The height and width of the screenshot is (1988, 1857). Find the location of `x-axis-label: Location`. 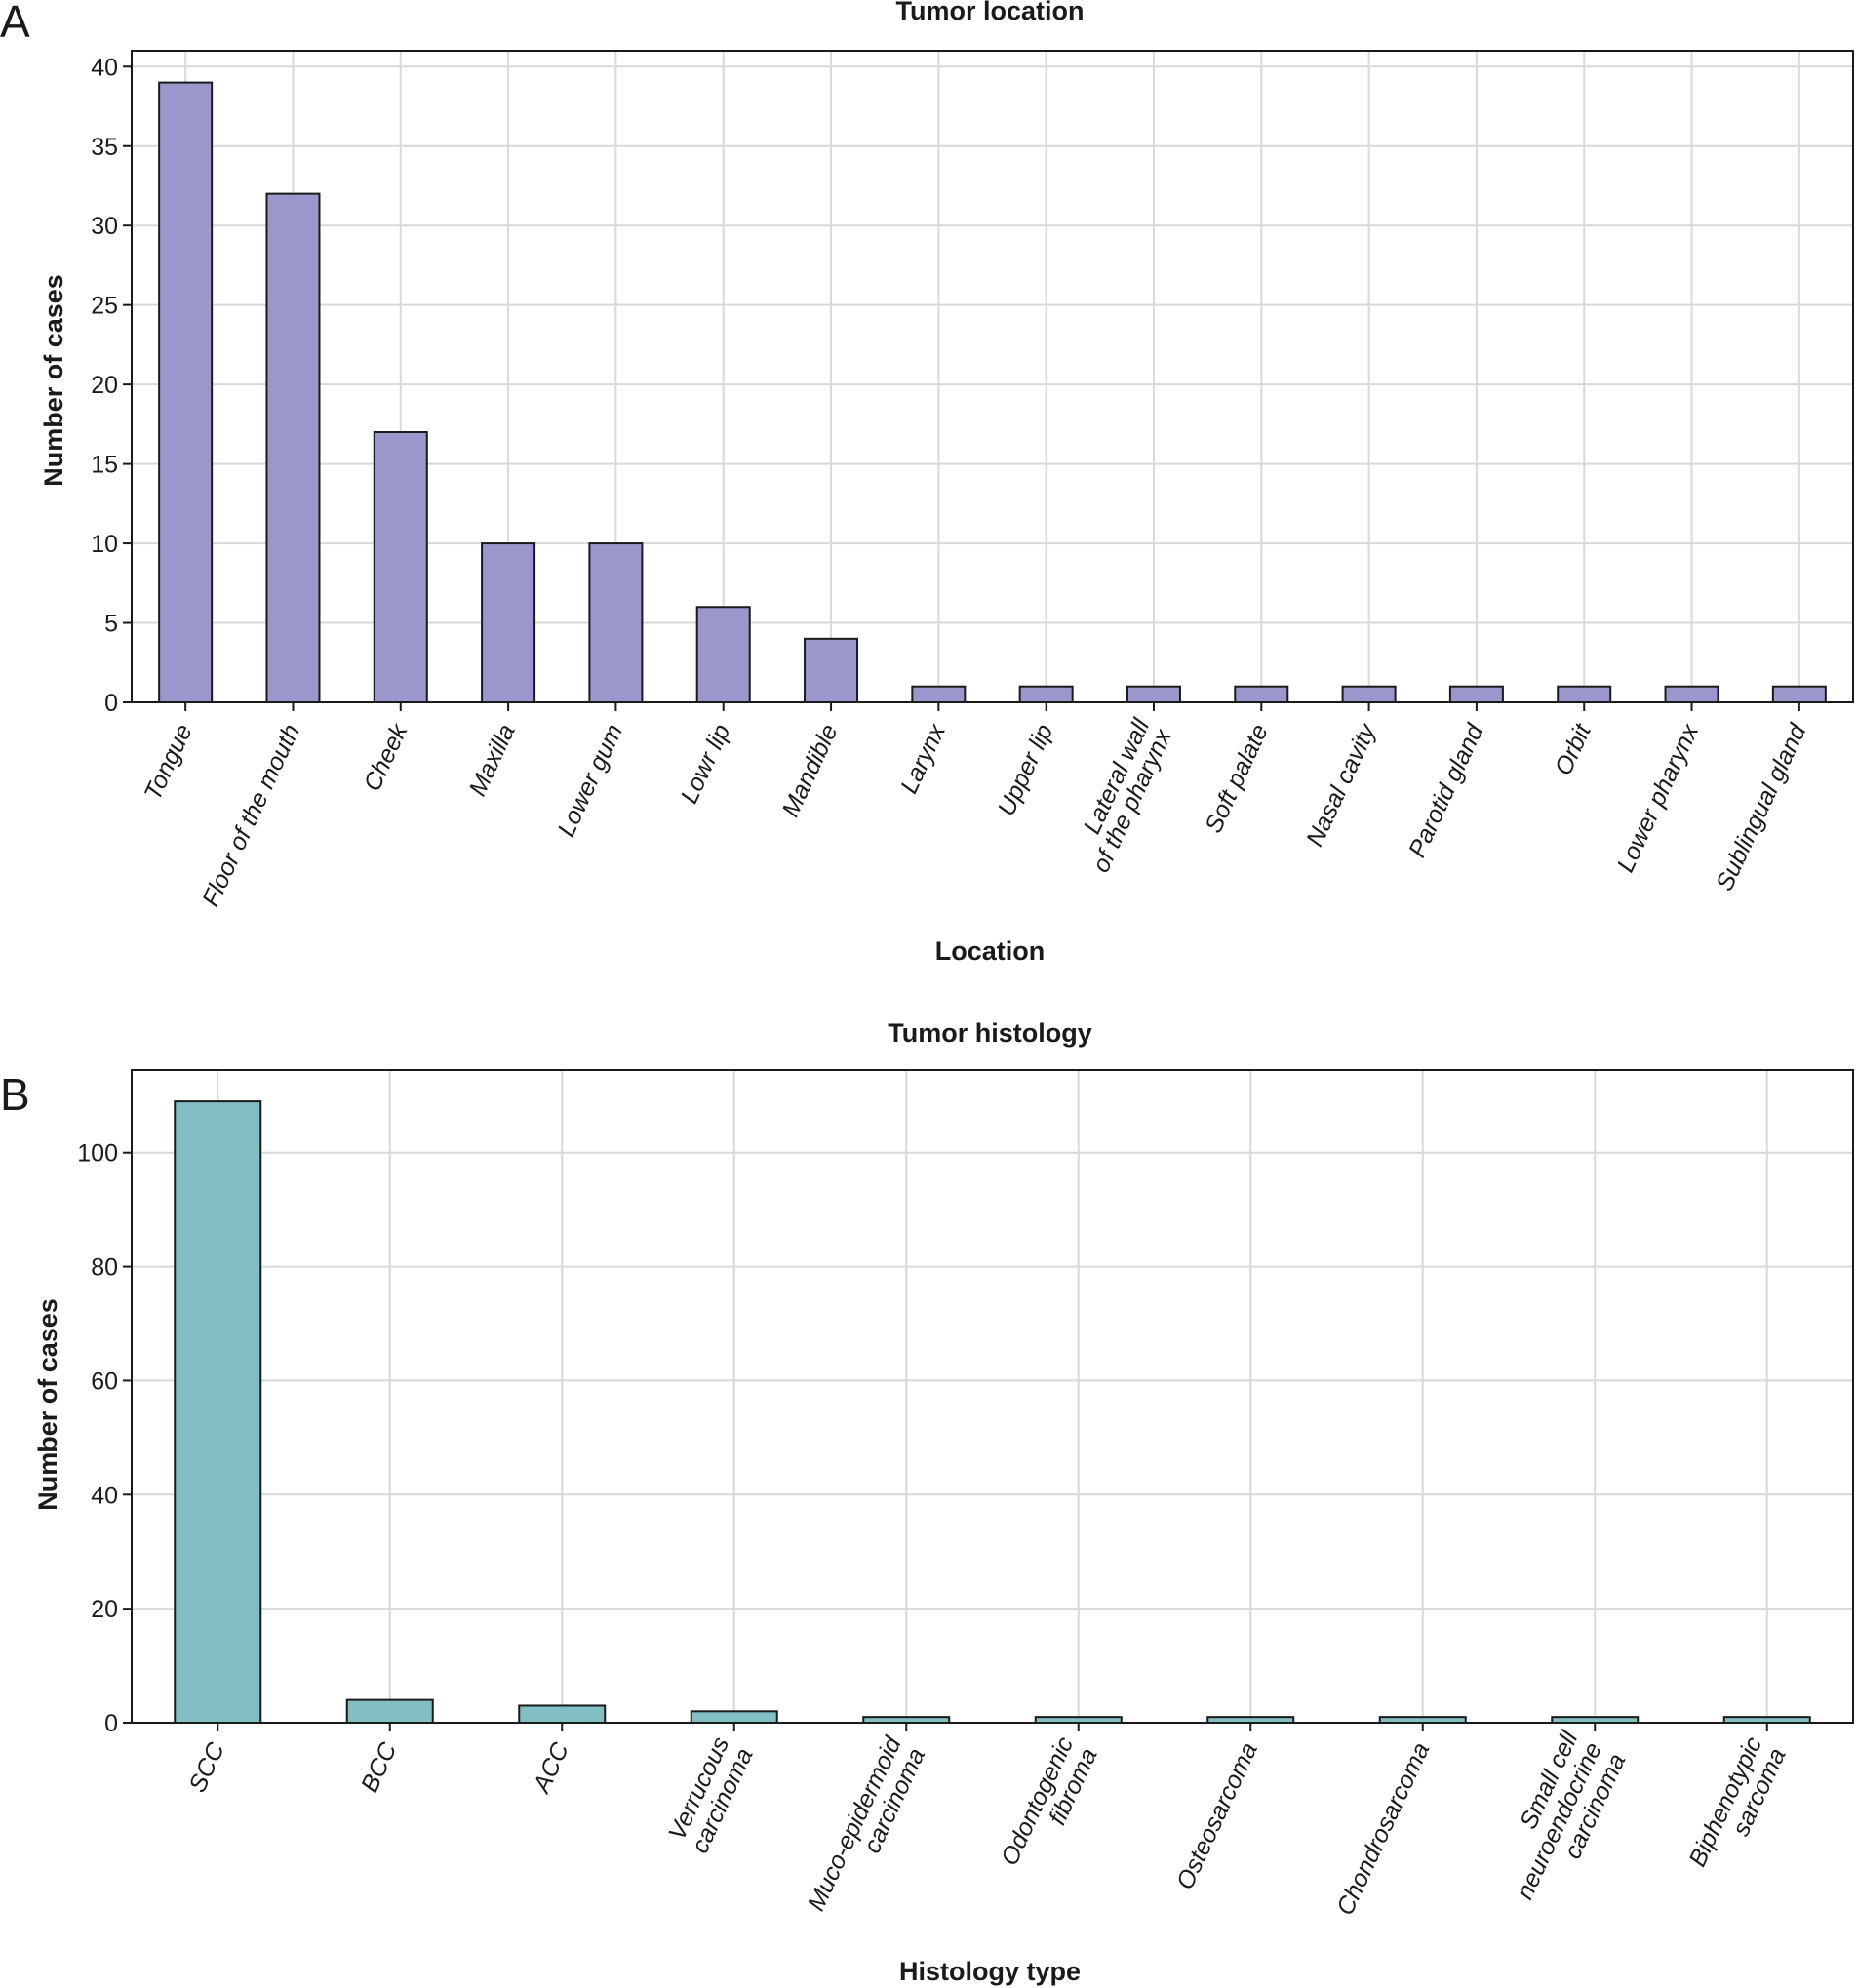

x-axis-label: Location is located at coordinates (990, 951).